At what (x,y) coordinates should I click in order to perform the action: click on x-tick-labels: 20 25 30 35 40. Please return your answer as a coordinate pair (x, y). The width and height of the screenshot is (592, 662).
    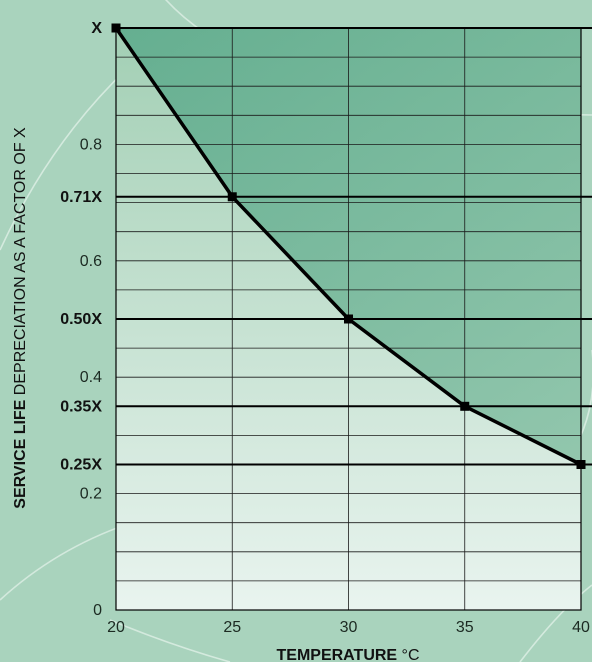
    Looking at the image, I should click on (348, 627).